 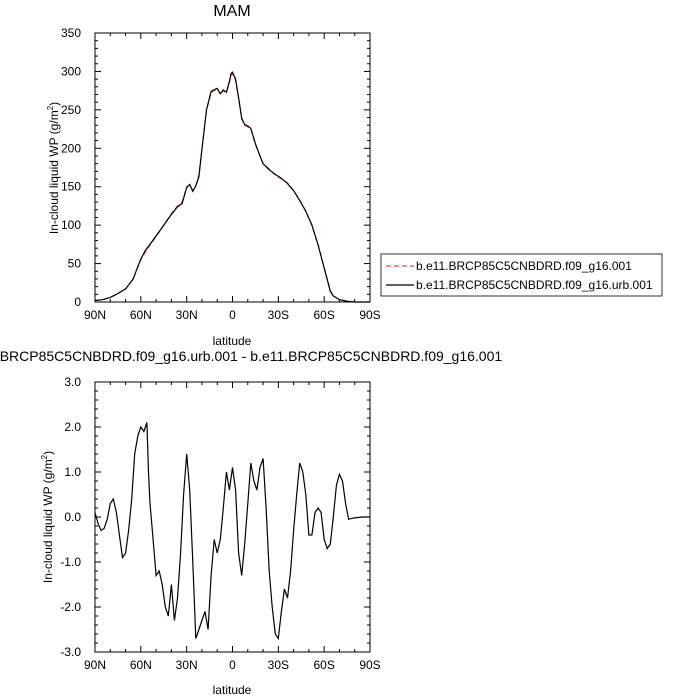 What do you see at coordinates (72, 382) in the screenshot?
I see `y-tick-label: 3.0` at bounding box center [72, 382].